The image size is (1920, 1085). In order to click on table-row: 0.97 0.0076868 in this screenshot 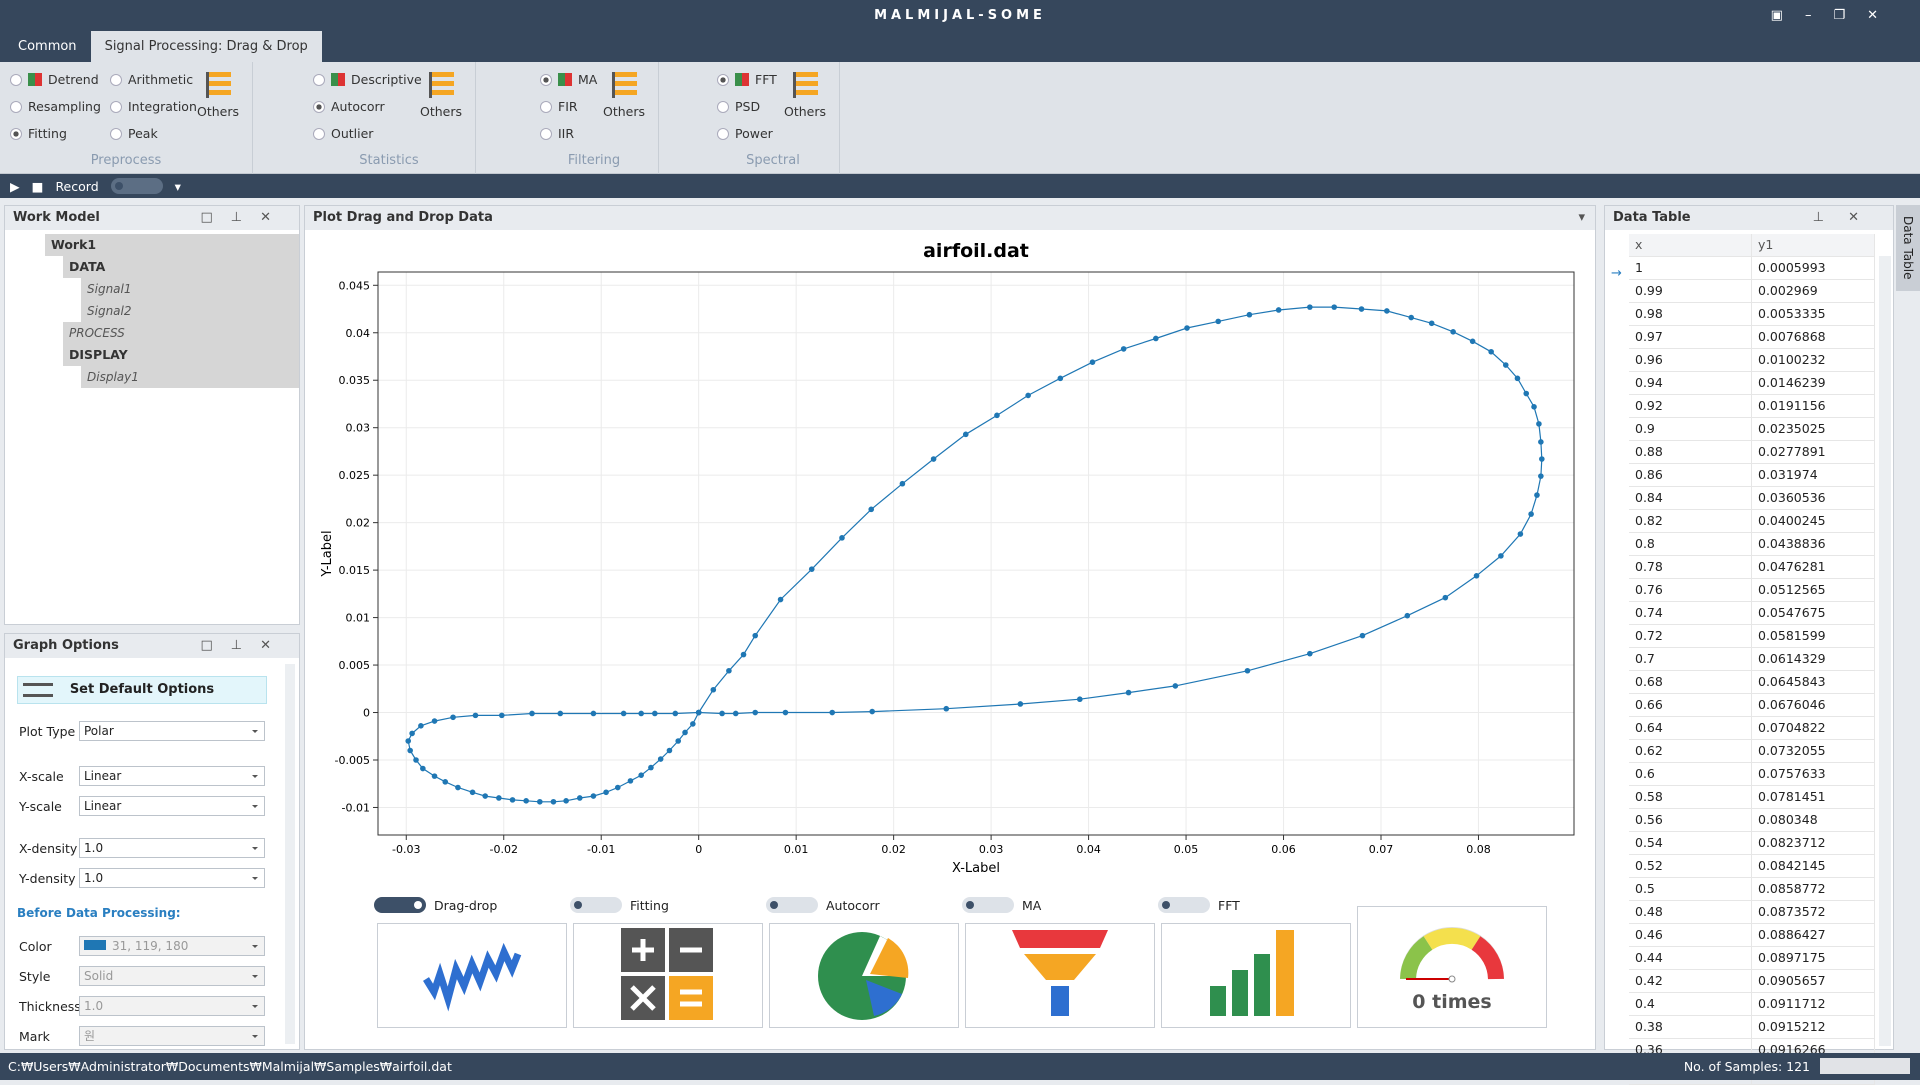, I will do `click(1752, 337)`.